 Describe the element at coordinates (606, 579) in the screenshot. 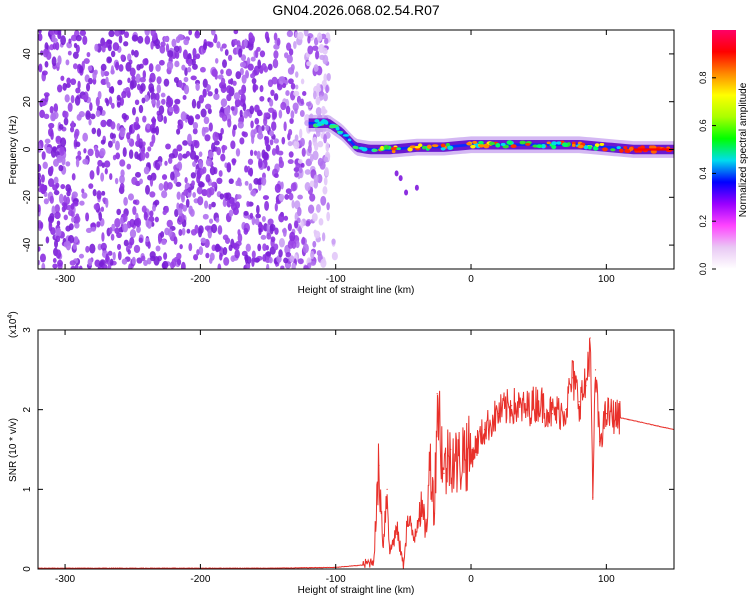

I see `x-tick-label: 100` at that location.